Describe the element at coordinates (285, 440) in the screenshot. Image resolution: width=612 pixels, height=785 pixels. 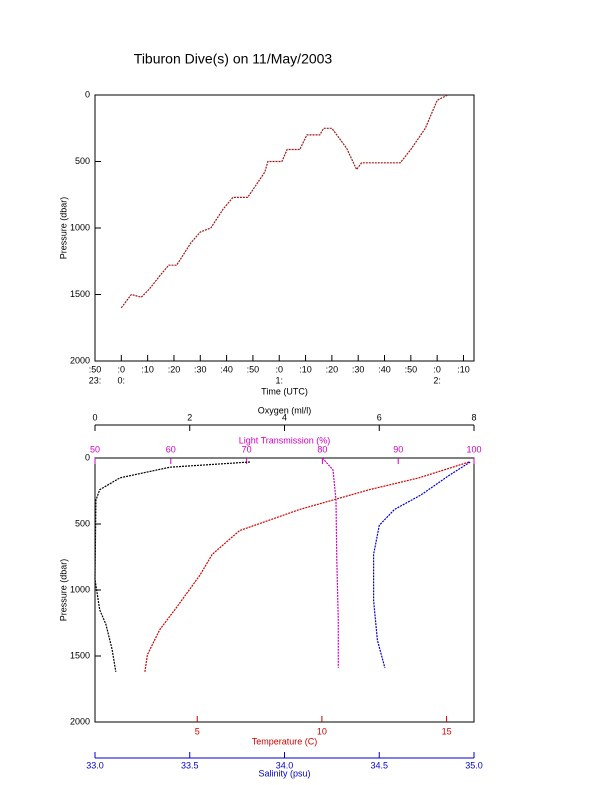
I see `x-axis-label: Light Transmission (%)` at that location.